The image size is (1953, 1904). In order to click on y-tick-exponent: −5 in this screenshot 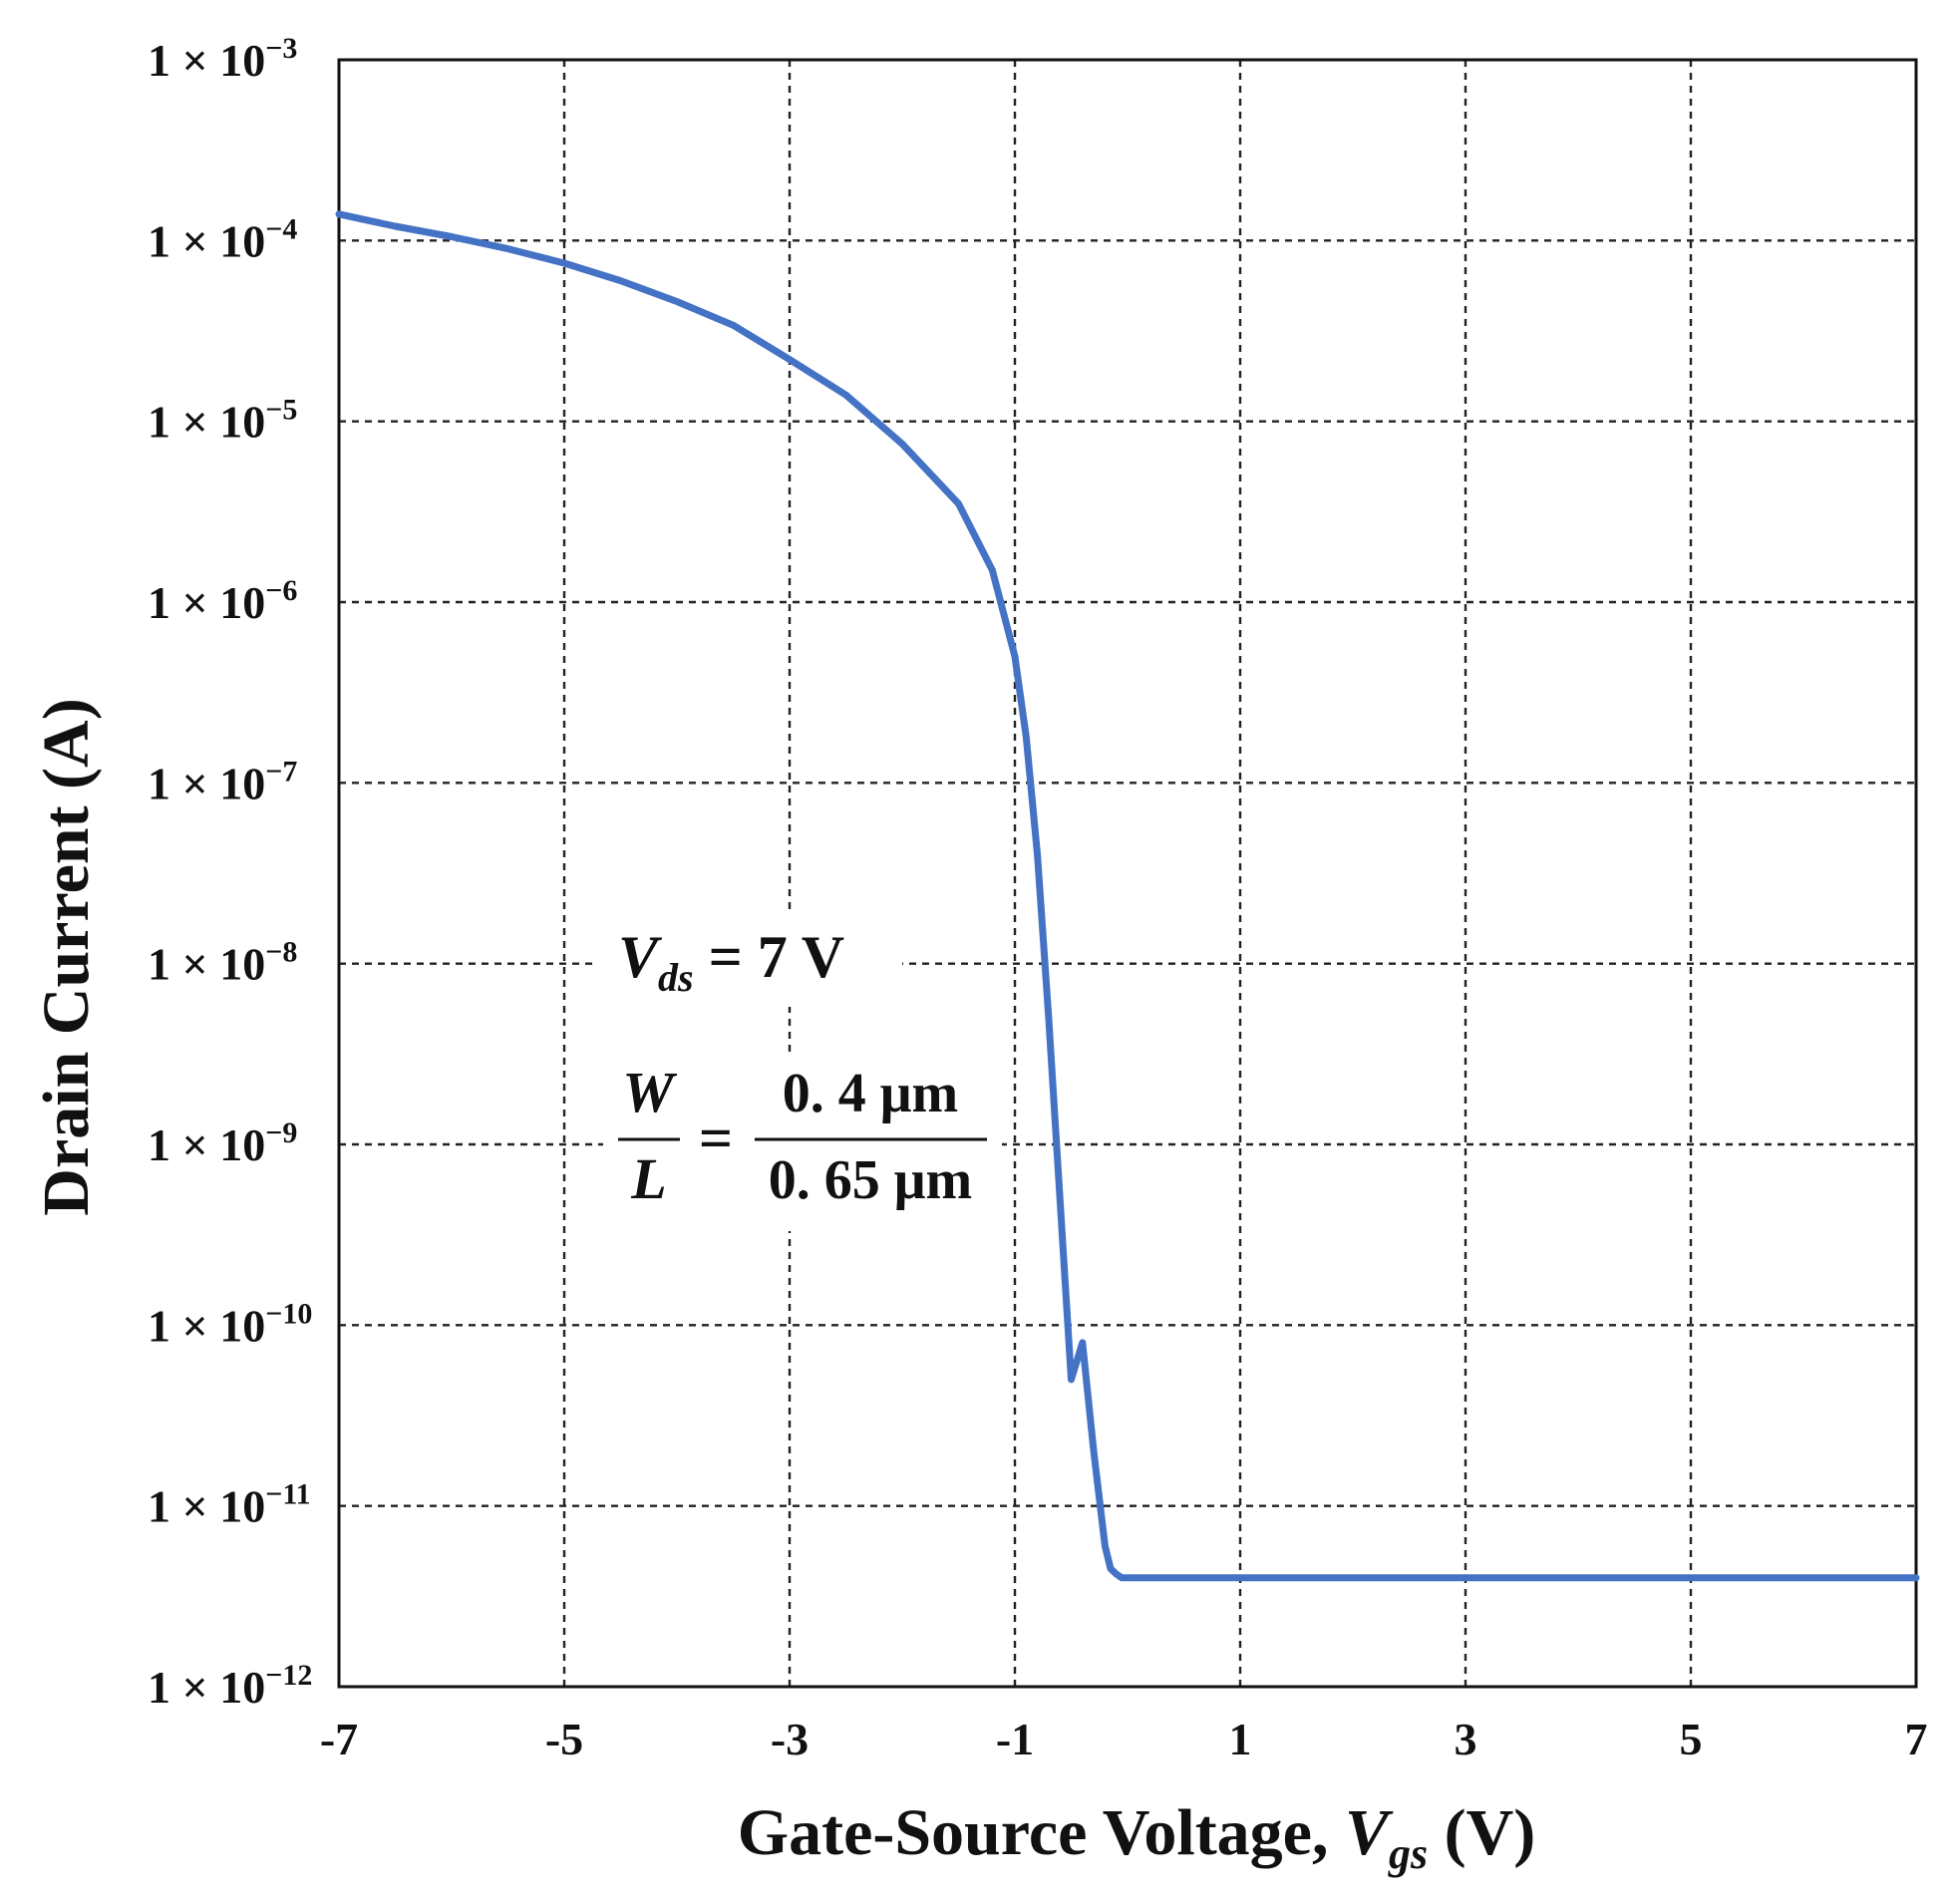, I will do `click(281, 410)`.